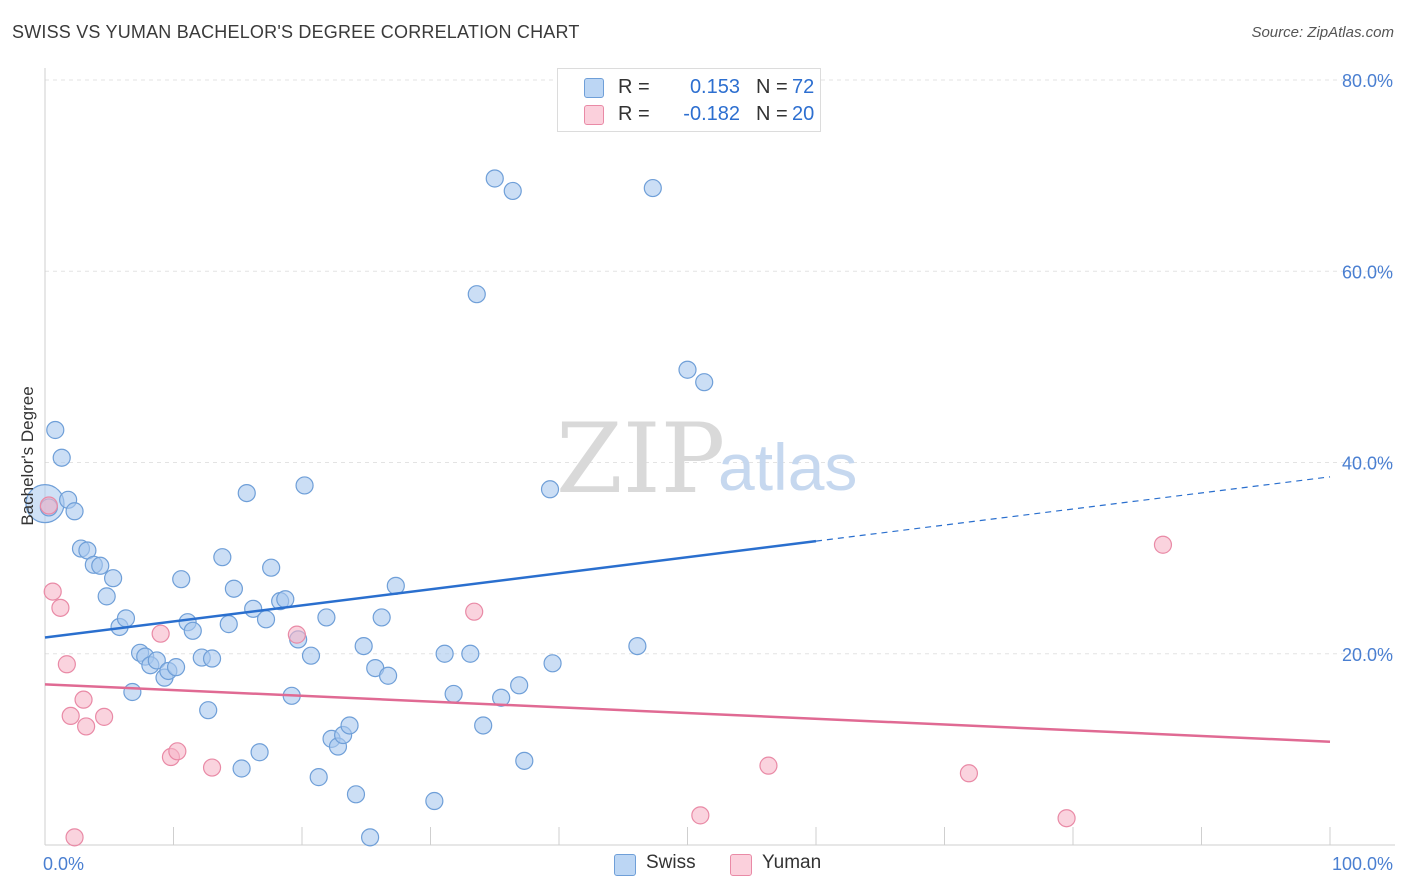 Image resolution: width=1406 pixels, height=892 pixels. What do you see at coordinates (689, 100) in the screenshot?
I see `correlation-legend: R = 0.153 N = 72 R = -0.182 N = 20` at bounding box center [689, 100].